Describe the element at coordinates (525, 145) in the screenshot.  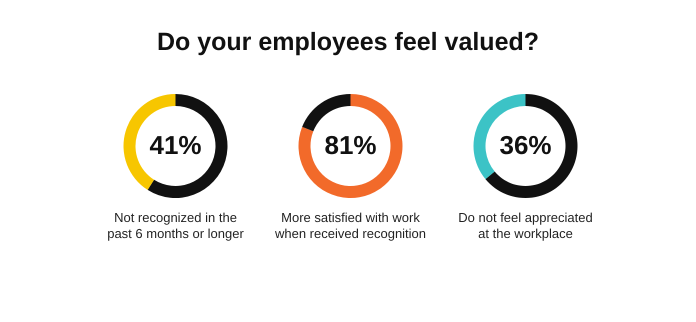
I see `data-label: 36%` at that location.